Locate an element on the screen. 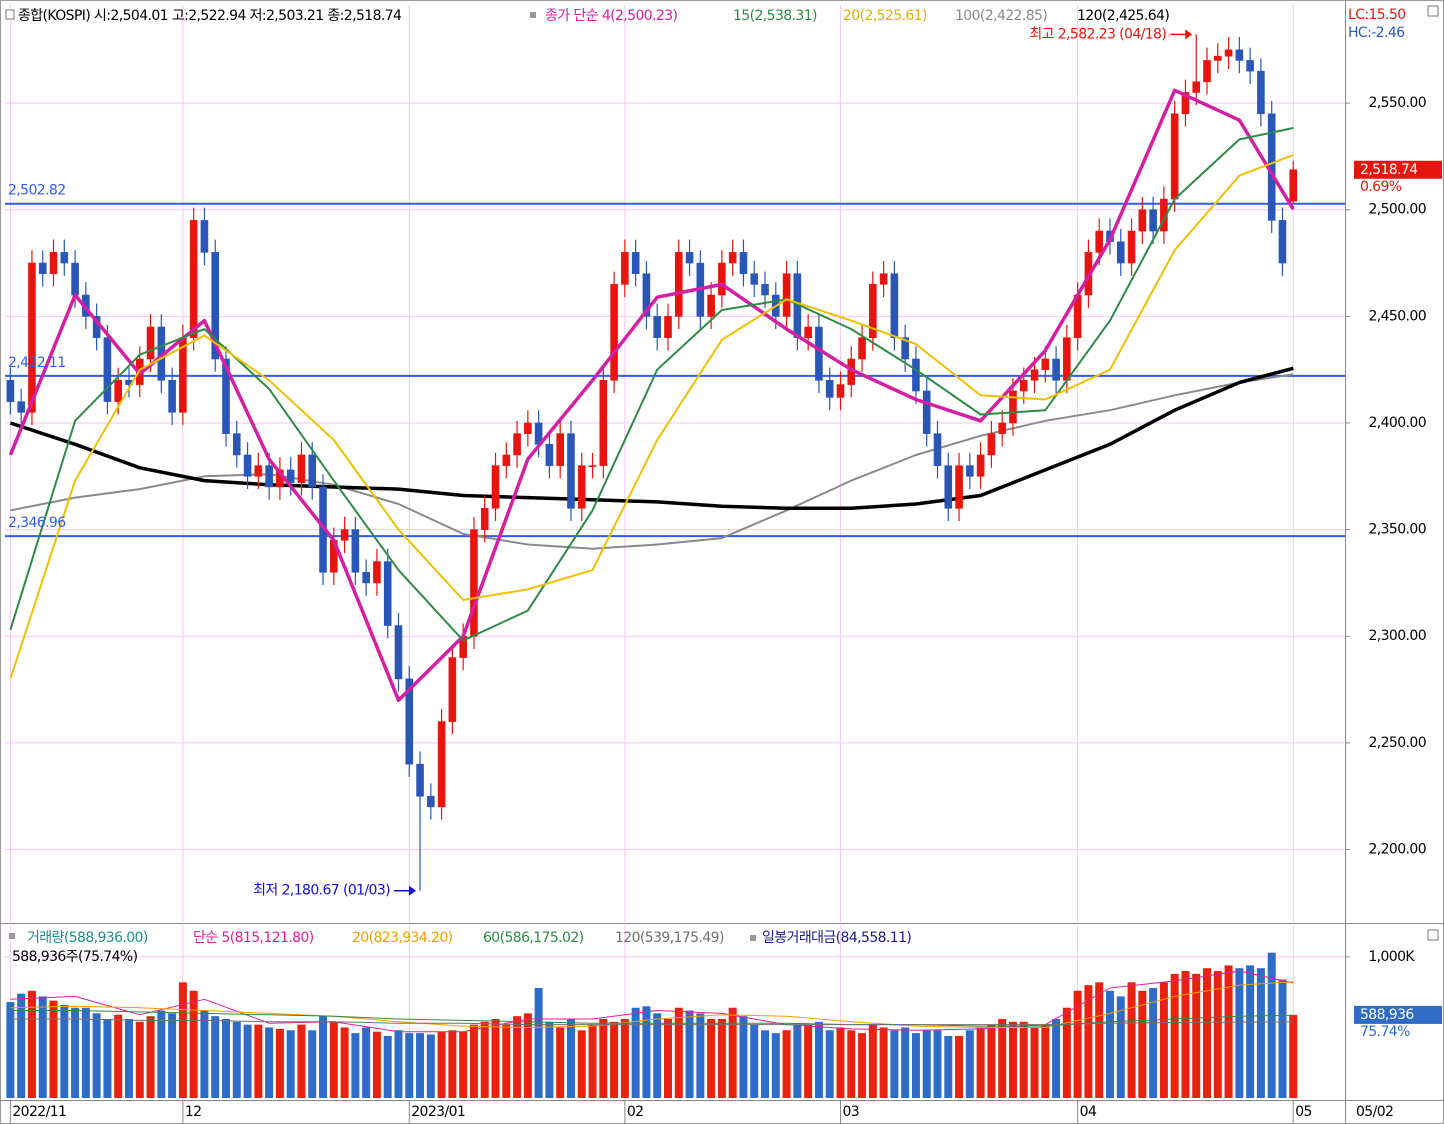 The width and height of the screenshot is (1444, 1124). y-tick-label: 2,550.00 is located at coordinates (1397, 103).